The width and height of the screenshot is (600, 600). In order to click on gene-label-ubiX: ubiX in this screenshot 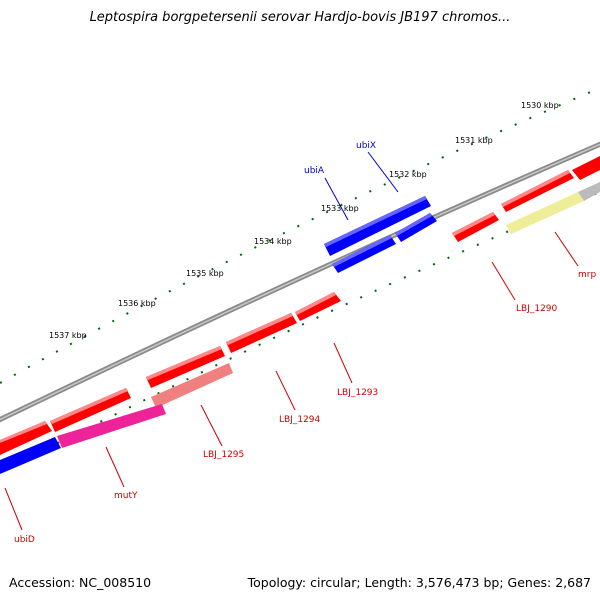, I will do `click(366, 146)`.